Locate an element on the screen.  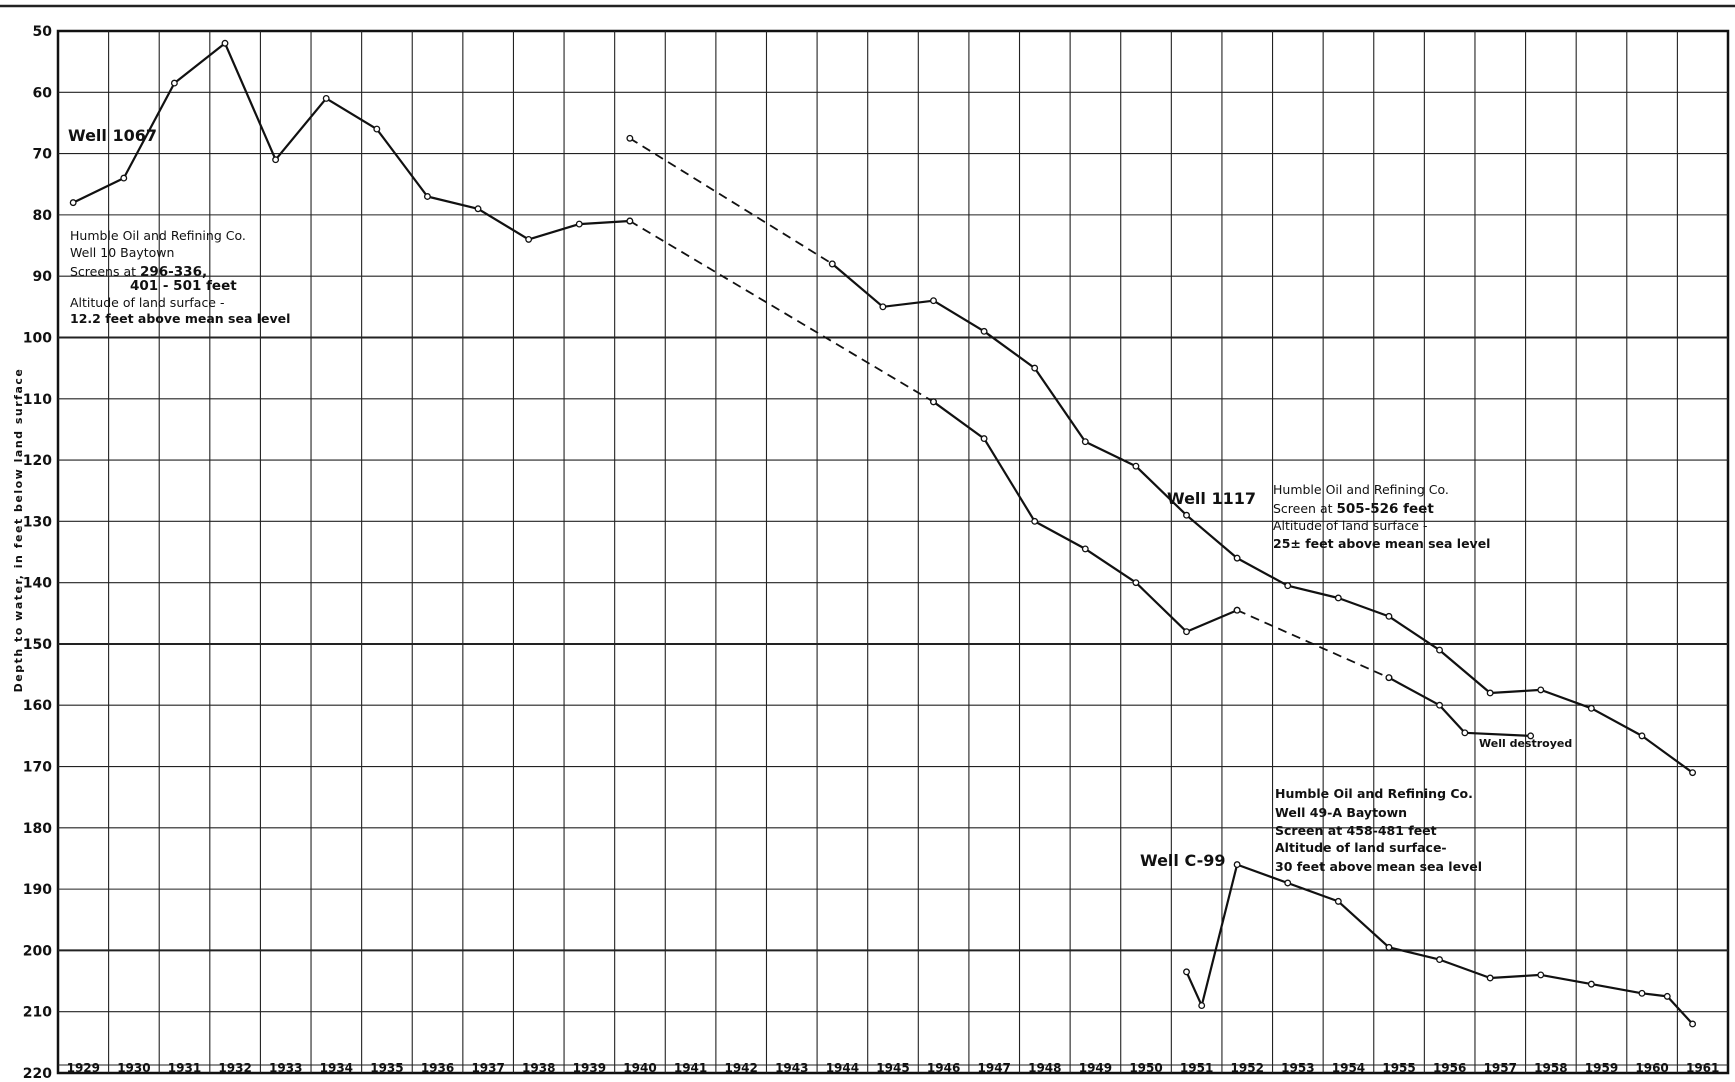
x-tick-label: 1961 is located at coordinates (1702, 1068).